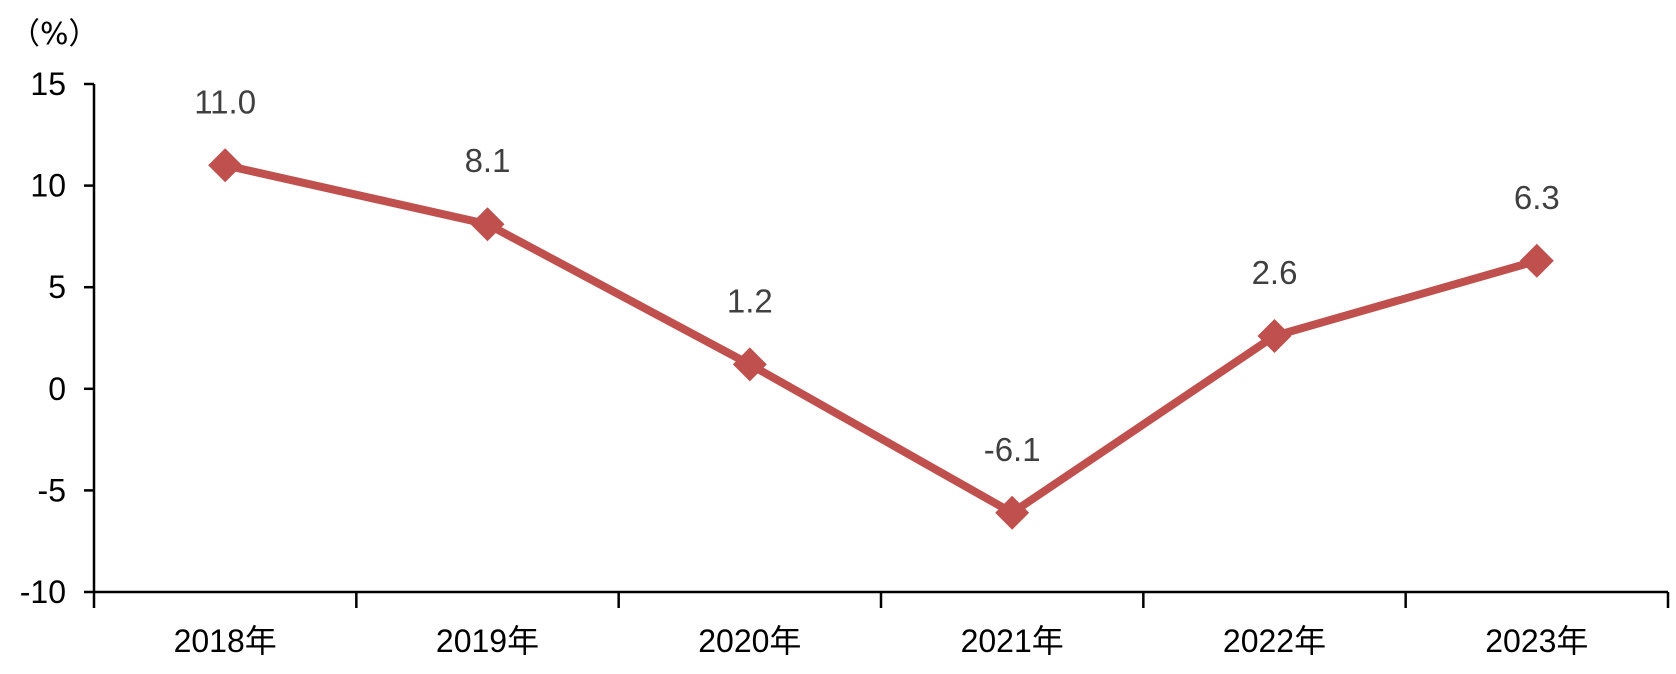 The width and height of the screenshot is (1676, 674). Describe the element at coordinates (57, 338) in the screenshot. I see `y-ticks: -10 -5 0 5 10 15` at that location.